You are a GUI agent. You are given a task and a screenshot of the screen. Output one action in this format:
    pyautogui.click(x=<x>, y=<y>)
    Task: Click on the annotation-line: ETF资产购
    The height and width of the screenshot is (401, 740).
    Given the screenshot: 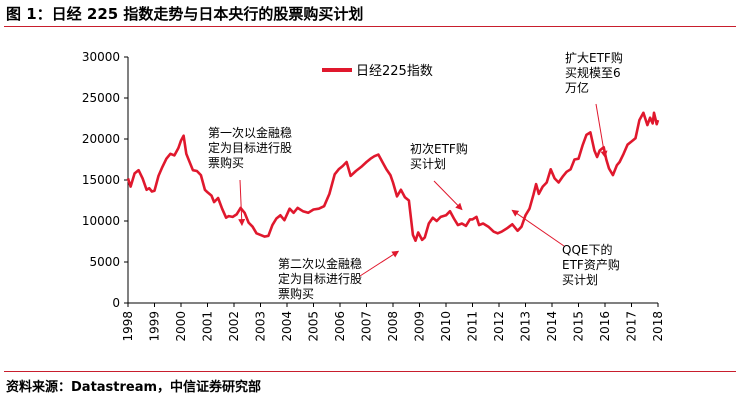 What is the action you would take?
    pyautogui.click(x=591, y=264)
    